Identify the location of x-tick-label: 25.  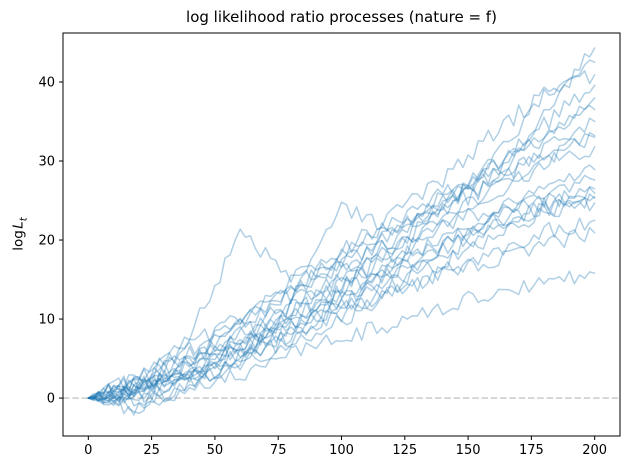
(151, 450).